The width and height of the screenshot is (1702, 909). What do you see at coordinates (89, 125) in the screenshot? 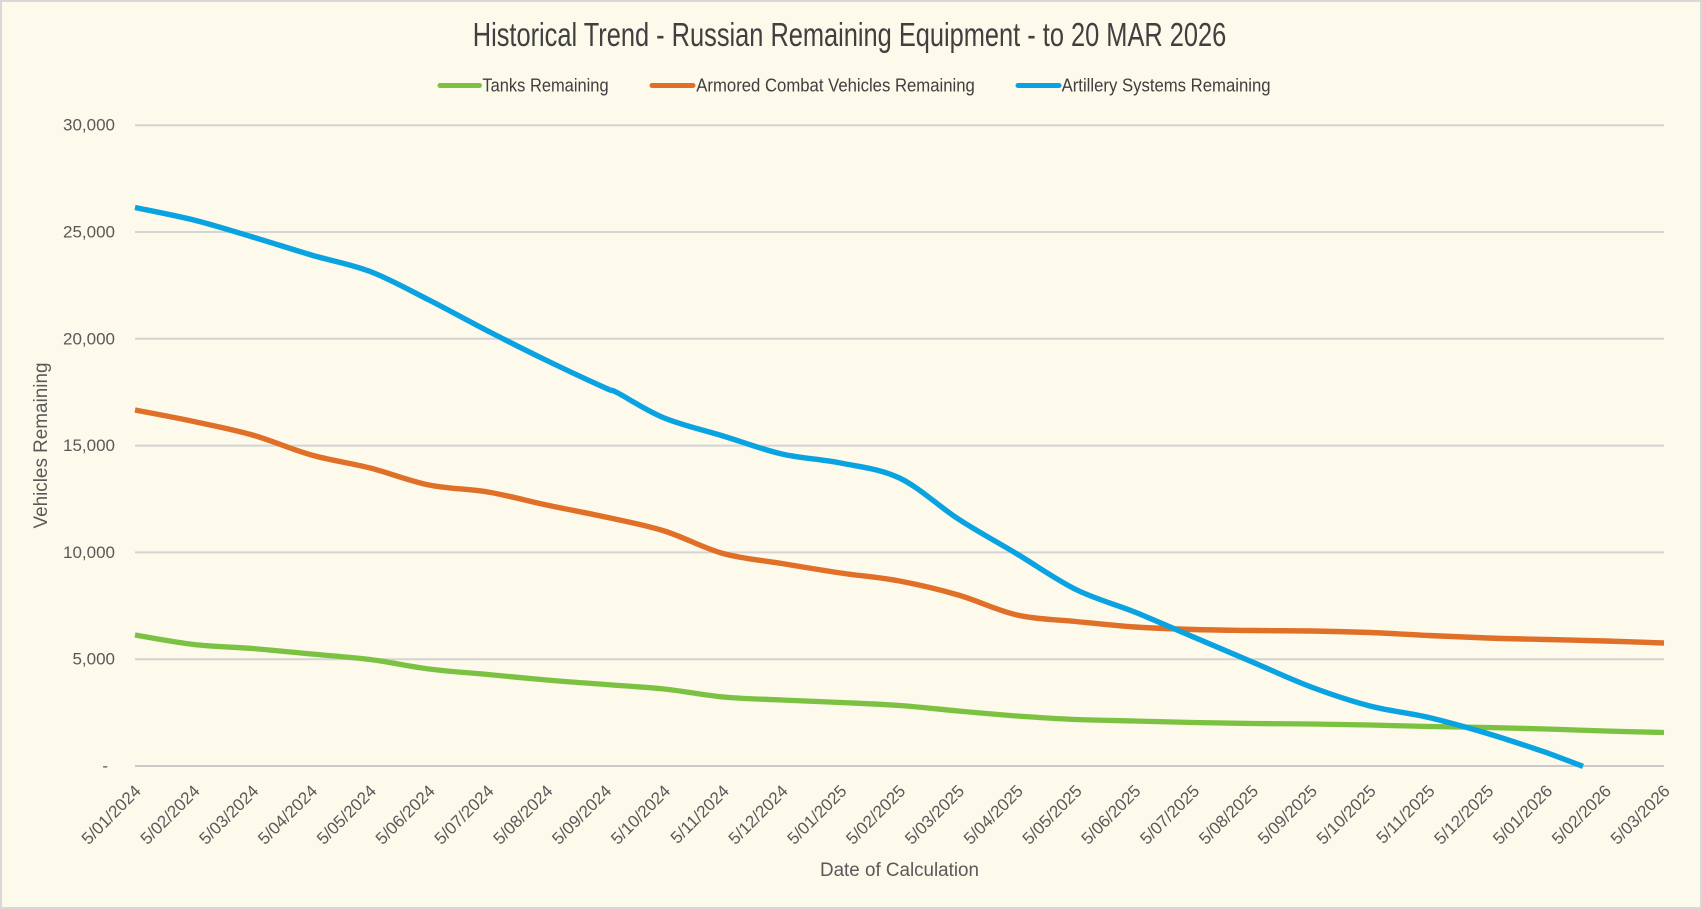
I see `svg-text: 30,000` at bounding box center [89, 125].